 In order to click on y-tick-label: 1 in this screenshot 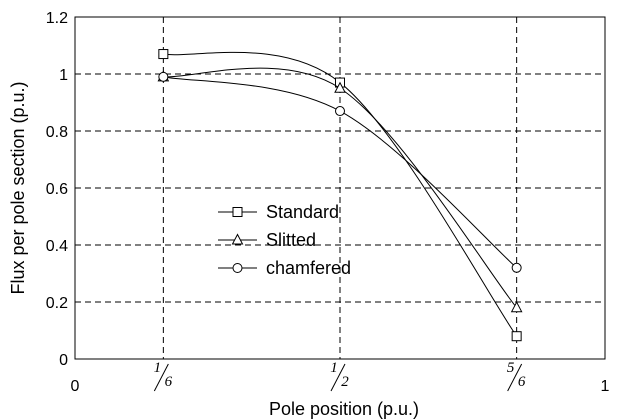, I will do `click(63, 75)`.